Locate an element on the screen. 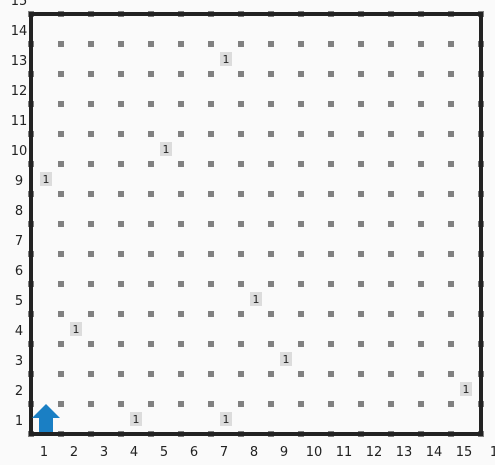 The height and width of the screenshot is (465, 495). avenue-label: 9 is located at coordinates (284, 452).